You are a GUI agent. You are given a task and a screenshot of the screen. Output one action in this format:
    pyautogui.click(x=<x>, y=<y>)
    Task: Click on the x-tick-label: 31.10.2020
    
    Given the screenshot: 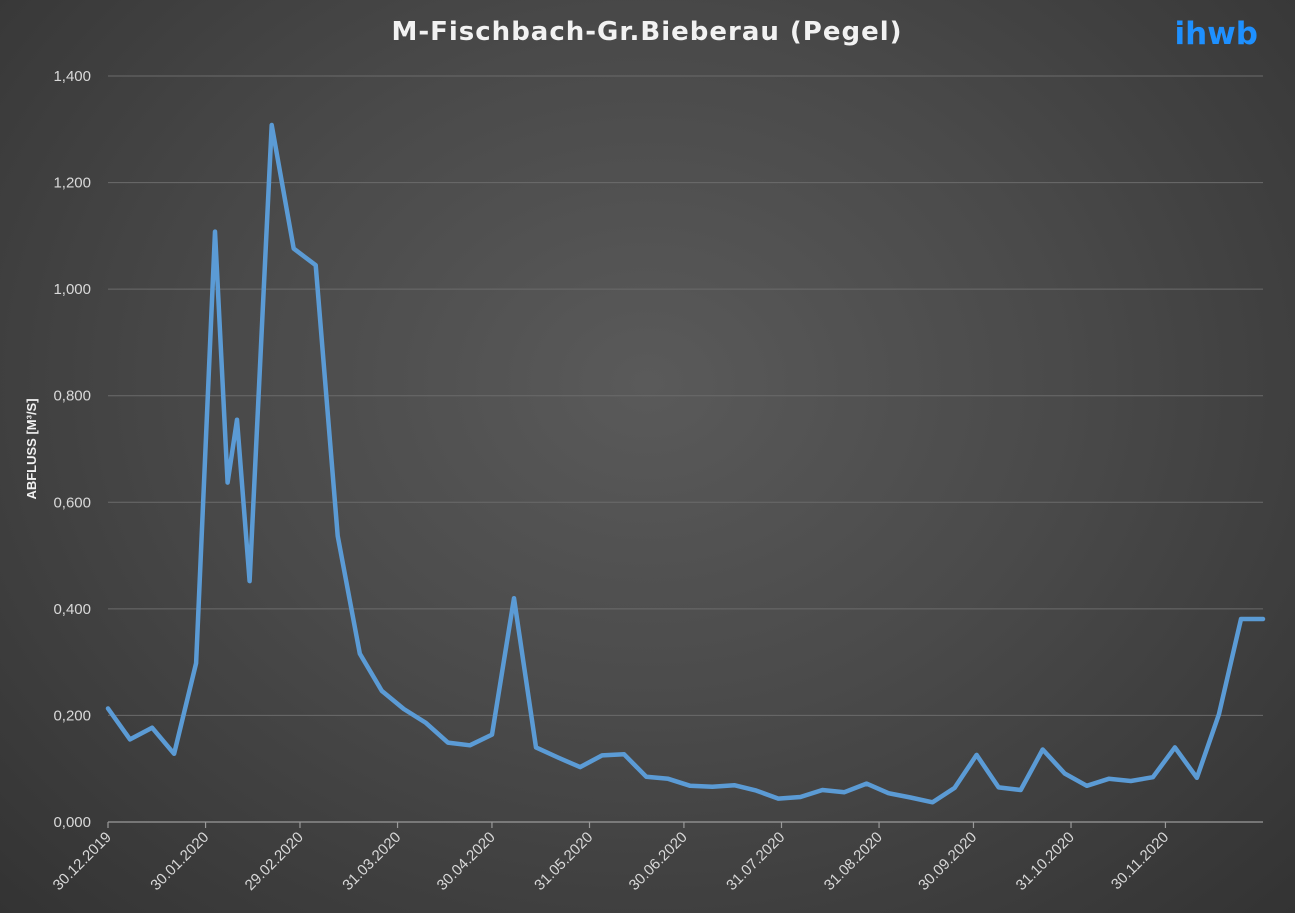 What is the action you would take?
    pyautogui.click(x=1045, y=861)
    